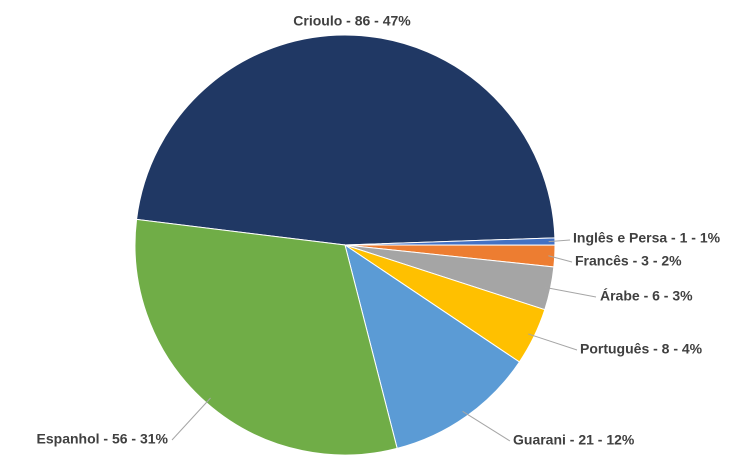  I want to click on data-label: Guarani - 21 - 12%, so click(574, 440).